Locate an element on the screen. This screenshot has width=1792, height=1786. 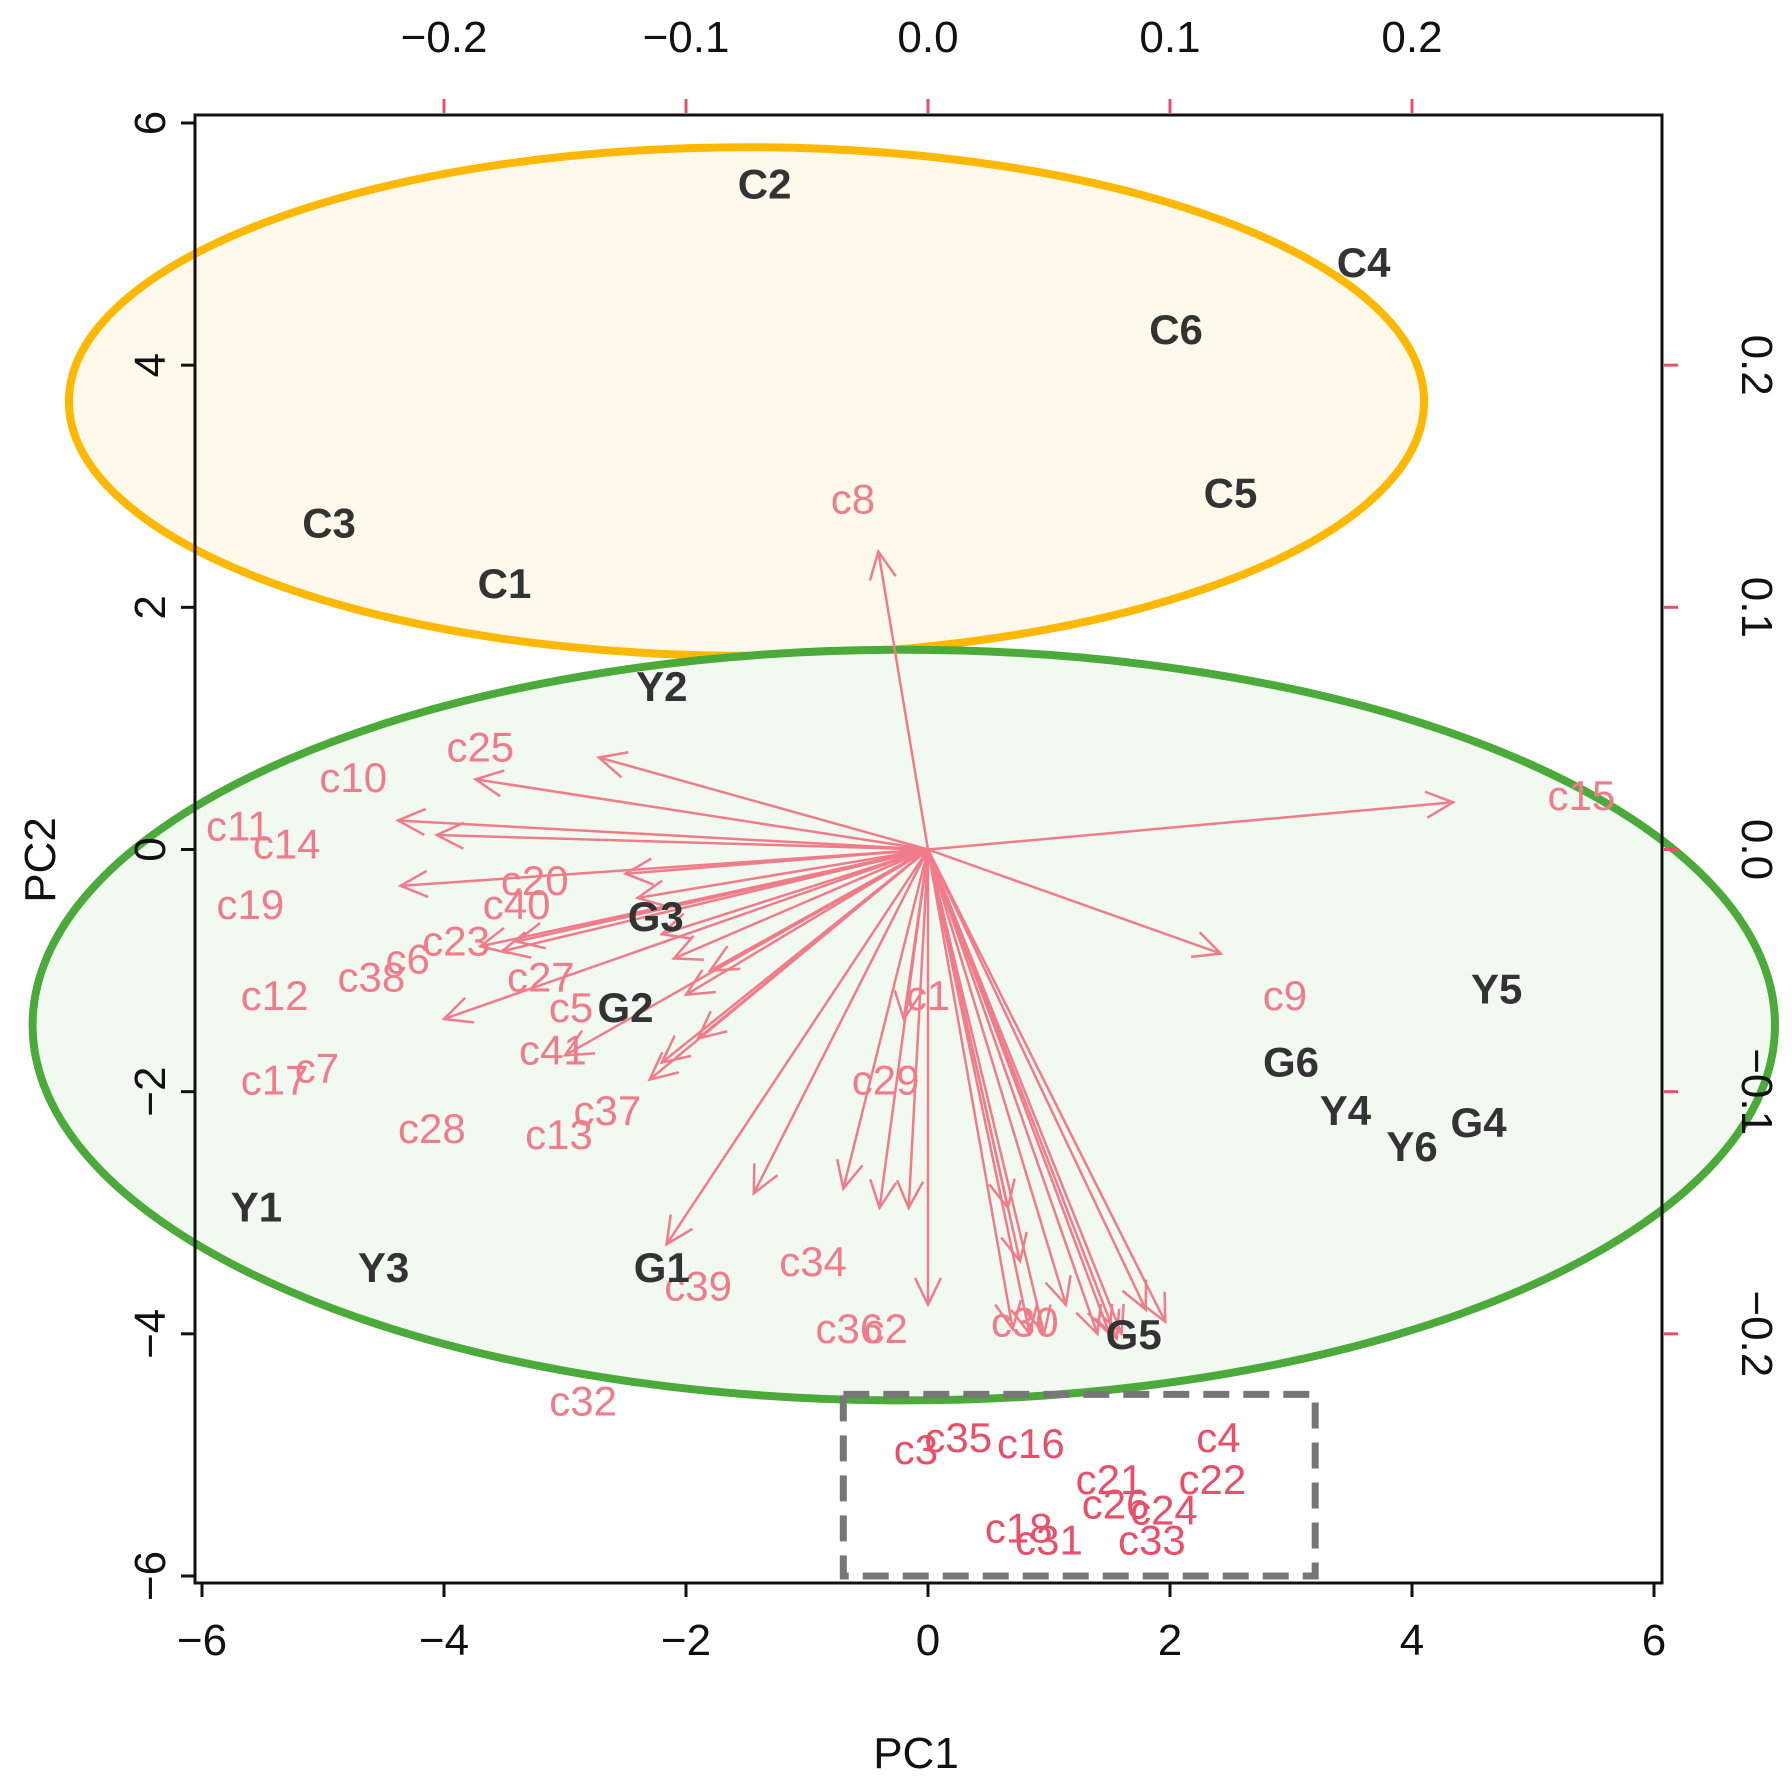
loading-arrow-c4 is located at coordinates (1037, 1080).